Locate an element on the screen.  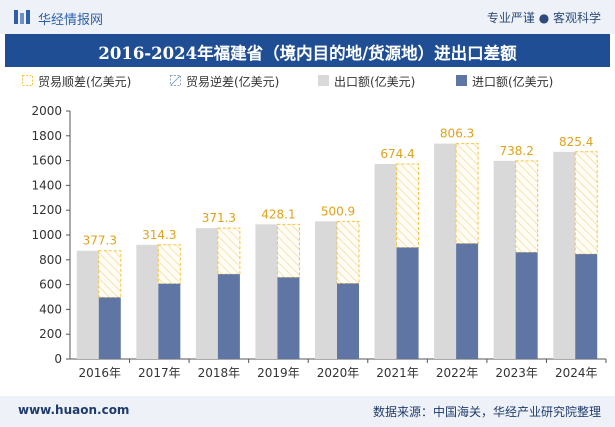
x-tick-label: 2016年 is located at coordinates (100, 373).